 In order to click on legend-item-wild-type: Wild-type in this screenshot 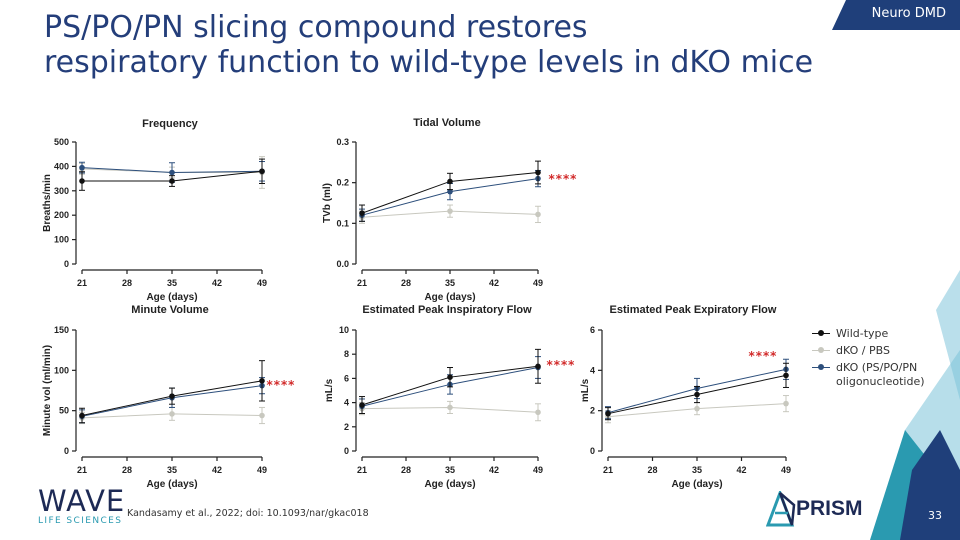, I will do `click(882, 334)`.